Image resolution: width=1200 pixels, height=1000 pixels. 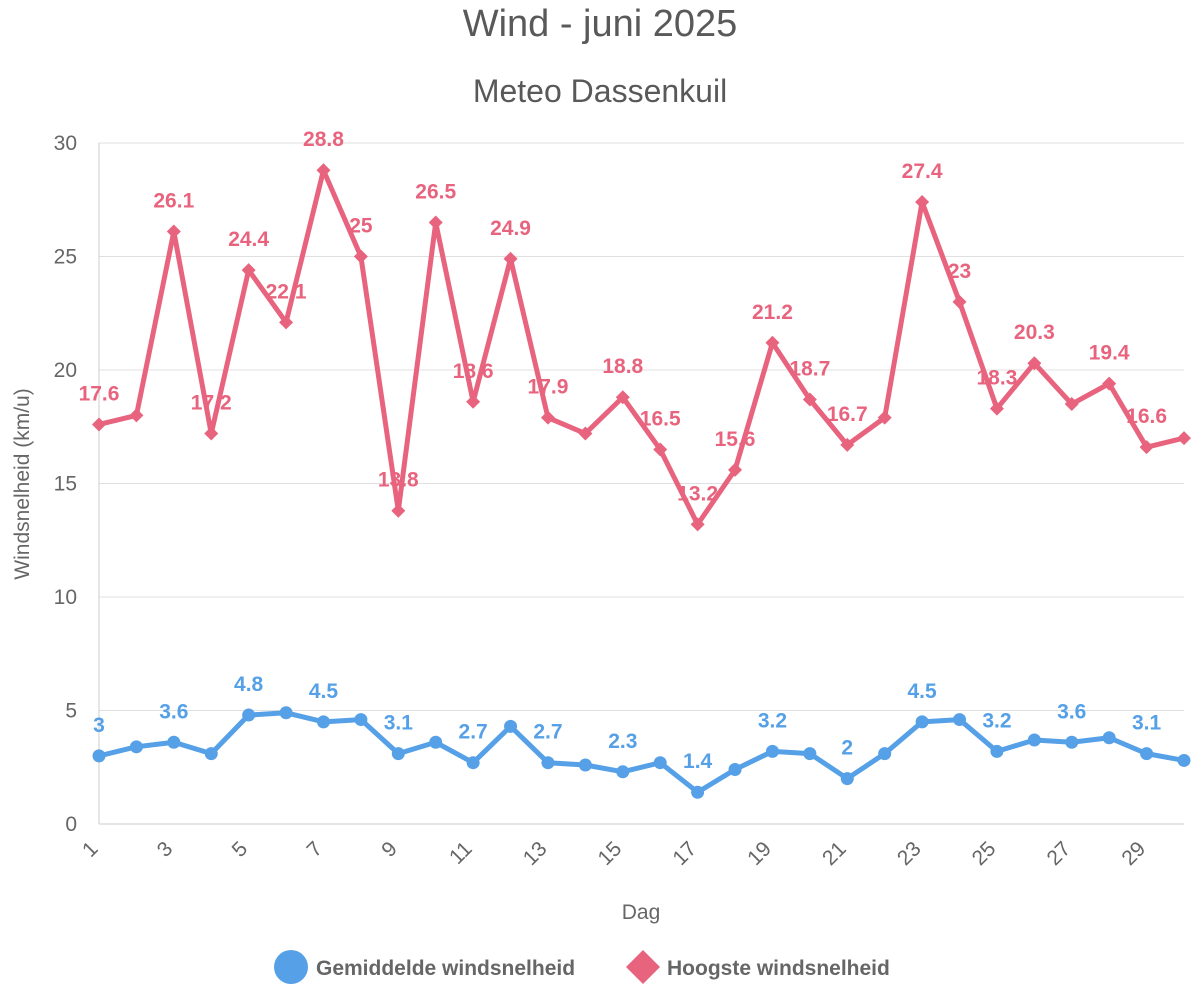 What do you see at coordinates (424, 967) in the screenshot?
I see `legend-item-average: Gemiddelde windsnelheid` at bounding box center [424, 967].